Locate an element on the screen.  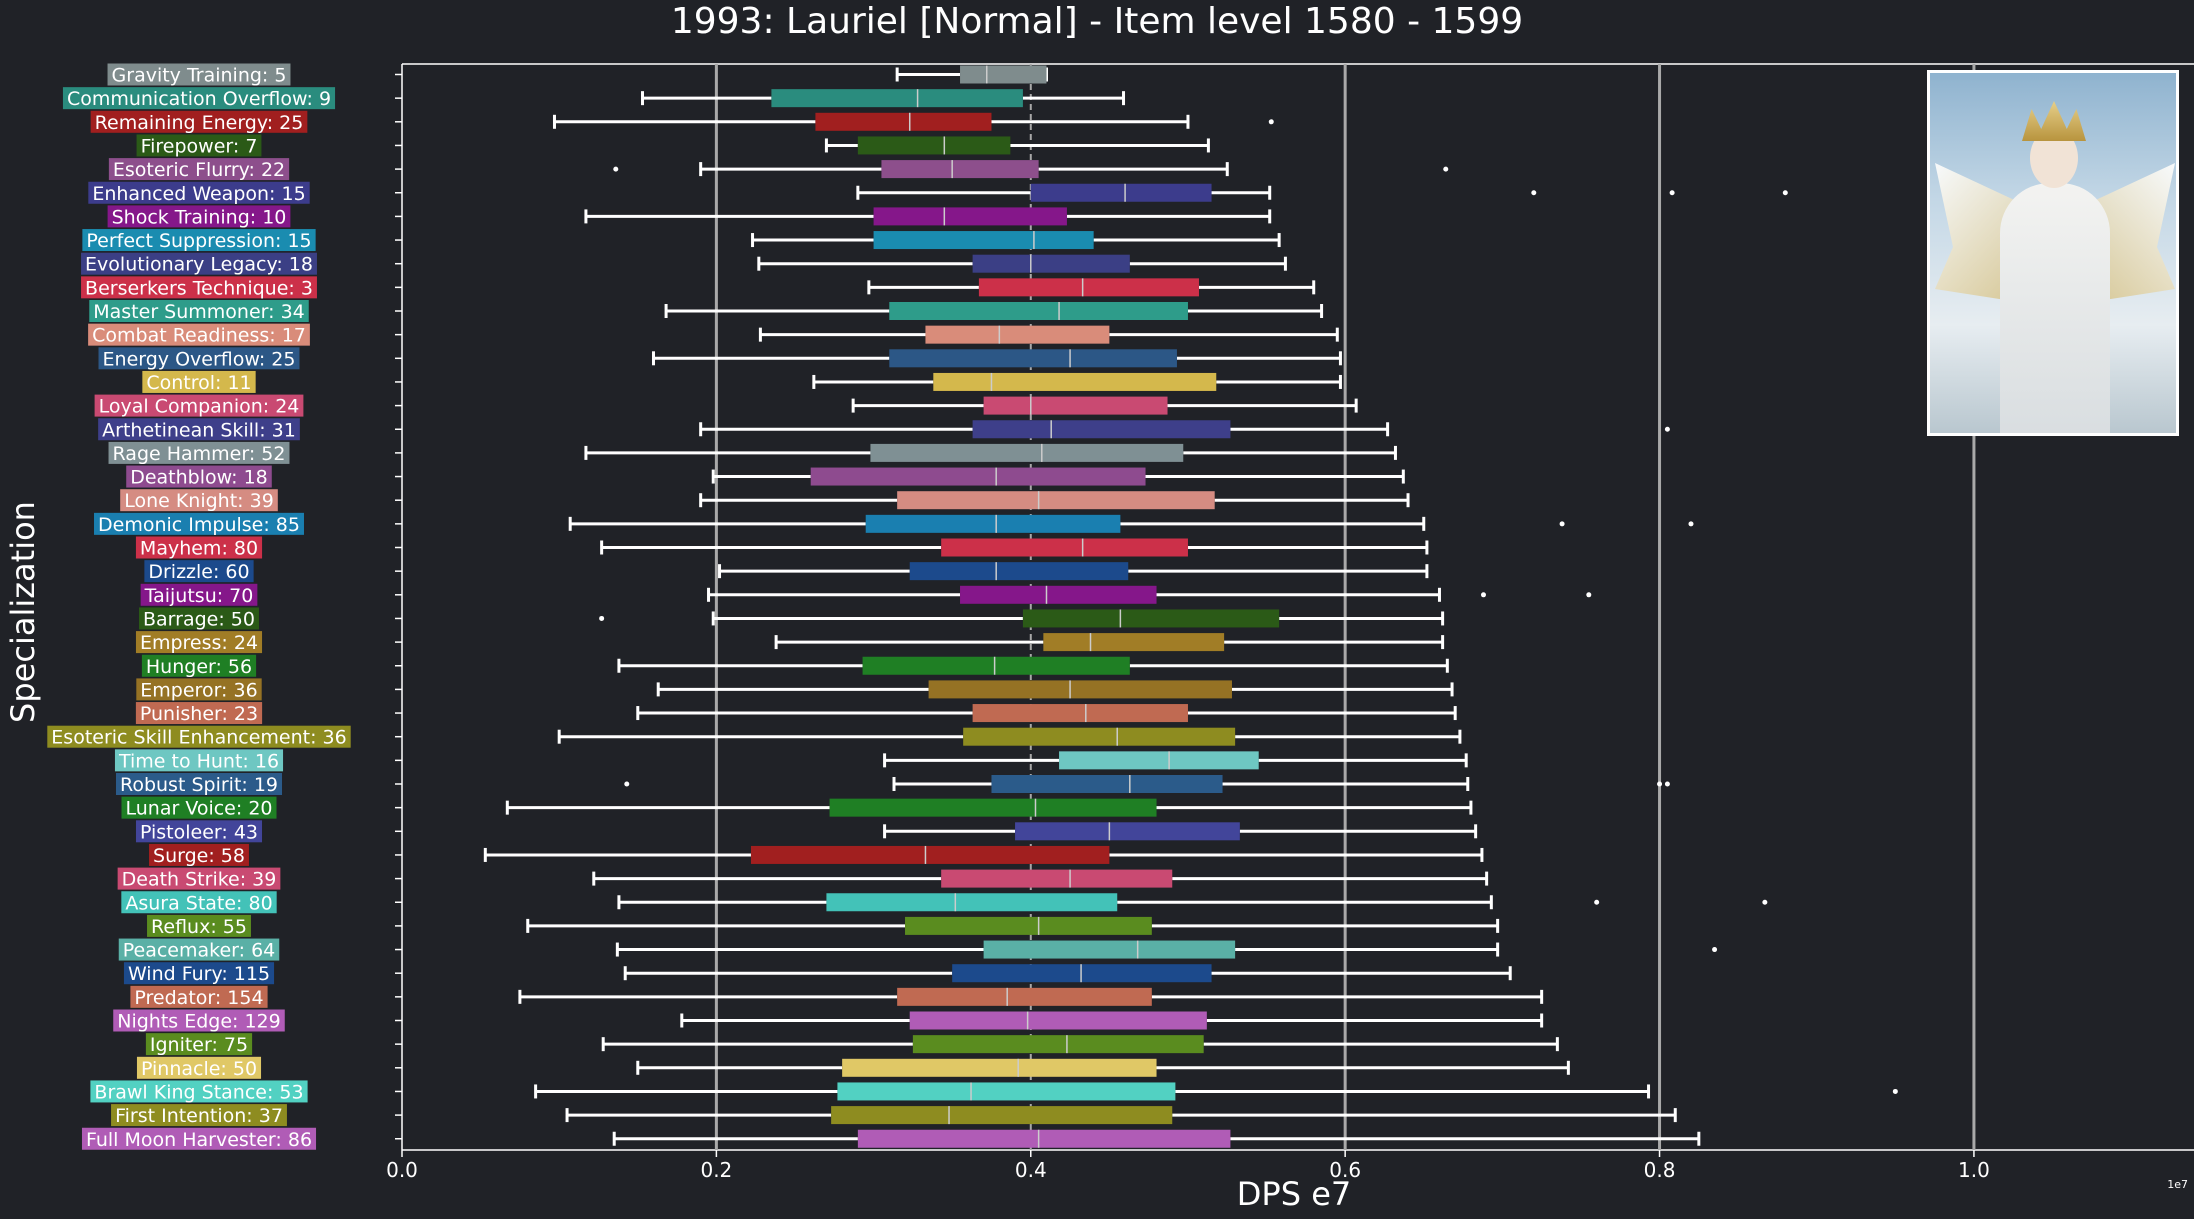
category-label: Taijutsu: 70 is located at coordinates (199, 596).